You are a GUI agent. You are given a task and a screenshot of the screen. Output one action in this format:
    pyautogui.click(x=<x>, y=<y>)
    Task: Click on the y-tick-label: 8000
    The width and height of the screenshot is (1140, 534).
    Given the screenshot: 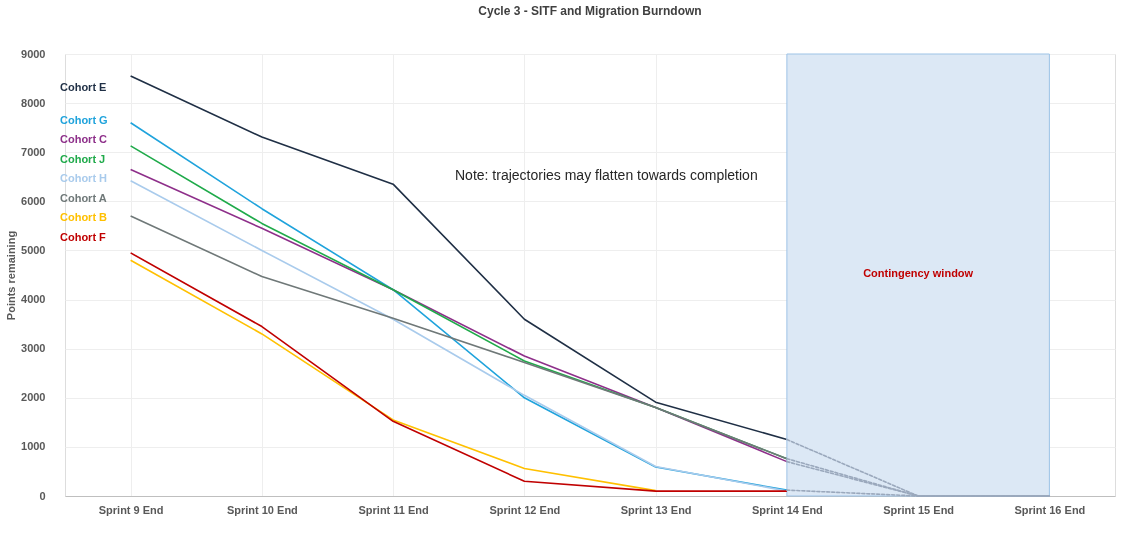 What is the action you would take?
    pyautogui.click(x=33, y=102)
    